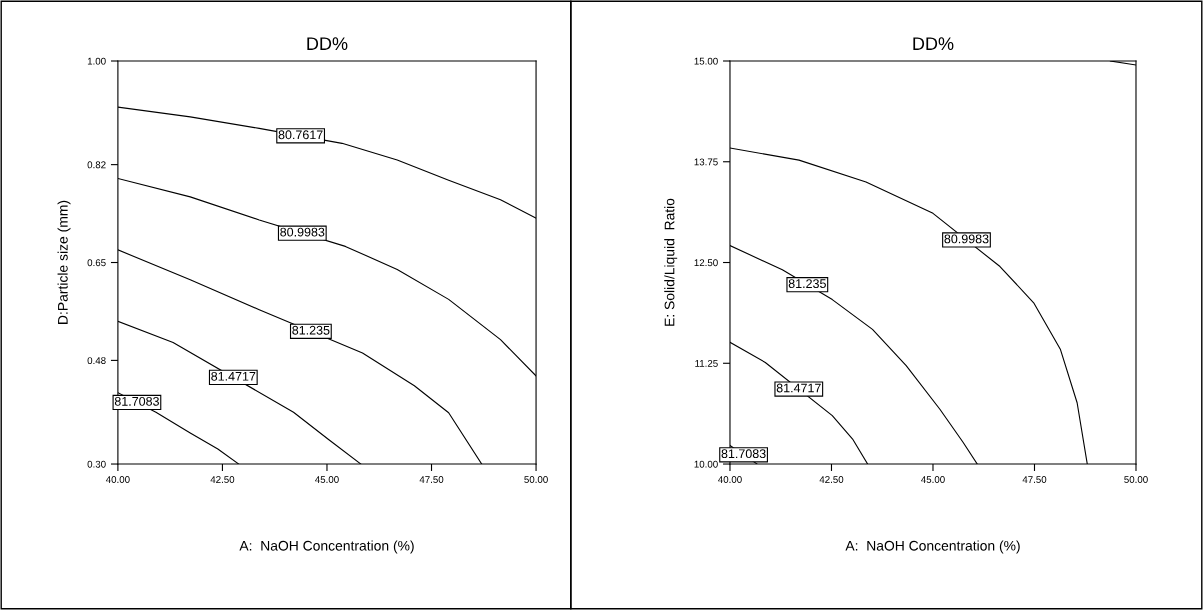  What do you see at coordinates (706, 363) in the screenshot?
I see `y-tick-label: 11.25` at bounding box center [706, 363].